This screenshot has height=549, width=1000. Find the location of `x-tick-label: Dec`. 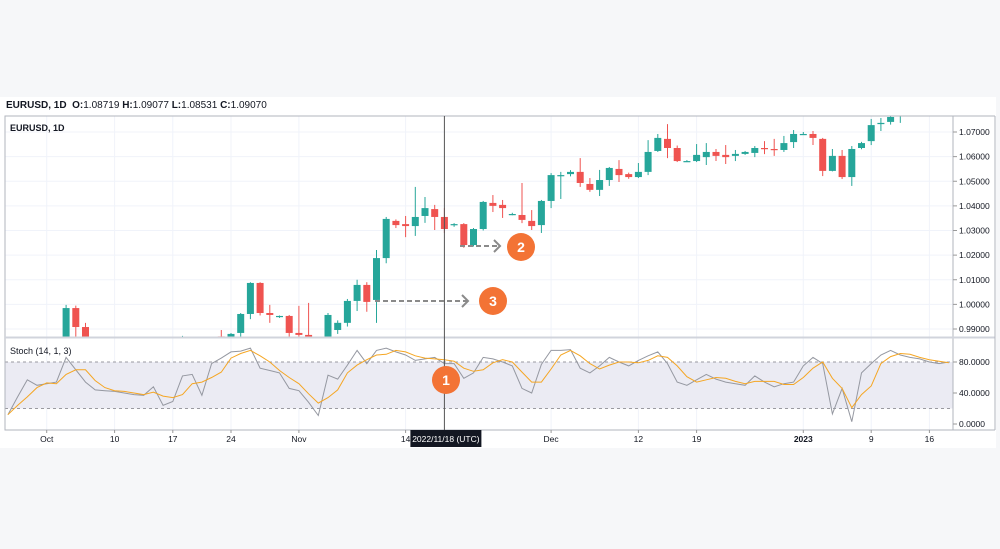

x-tick-label: Dec is located at coordinates (552, 439).